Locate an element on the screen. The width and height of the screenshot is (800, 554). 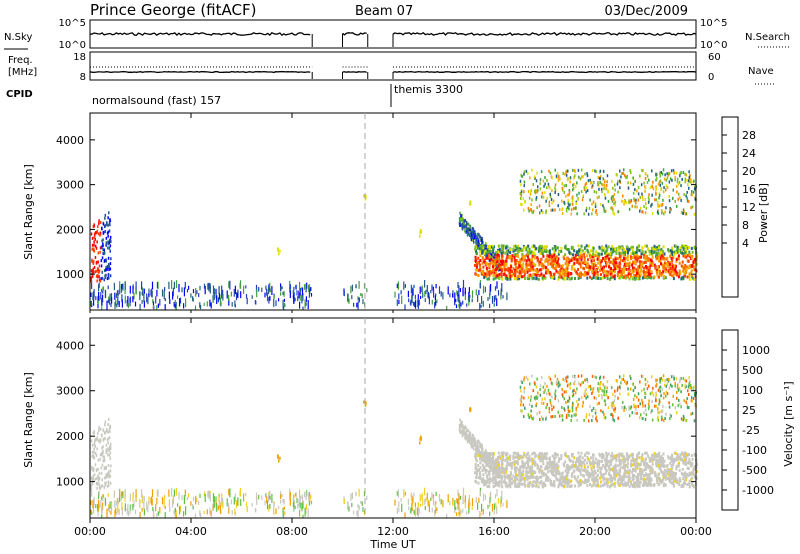
band-1214-p is located at coordinates (491, 251).